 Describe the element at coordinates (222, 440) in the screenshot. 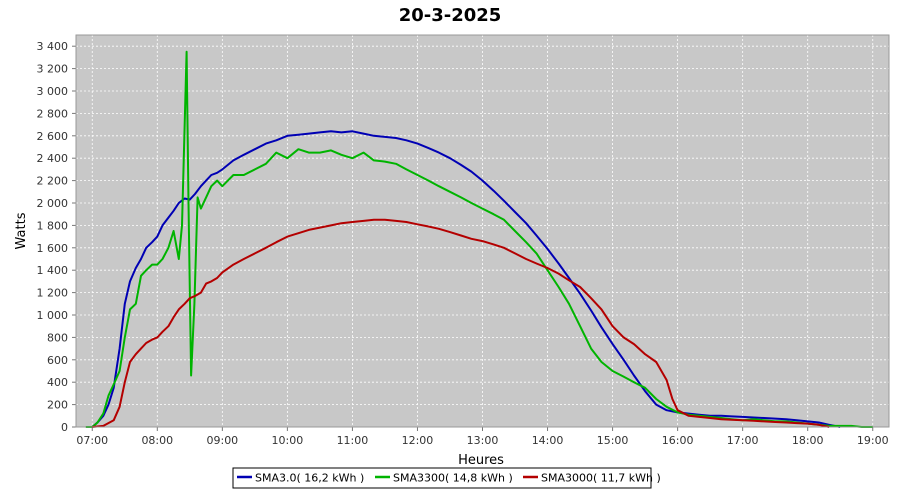

I see `x-tick-label: 09:00` at that location.